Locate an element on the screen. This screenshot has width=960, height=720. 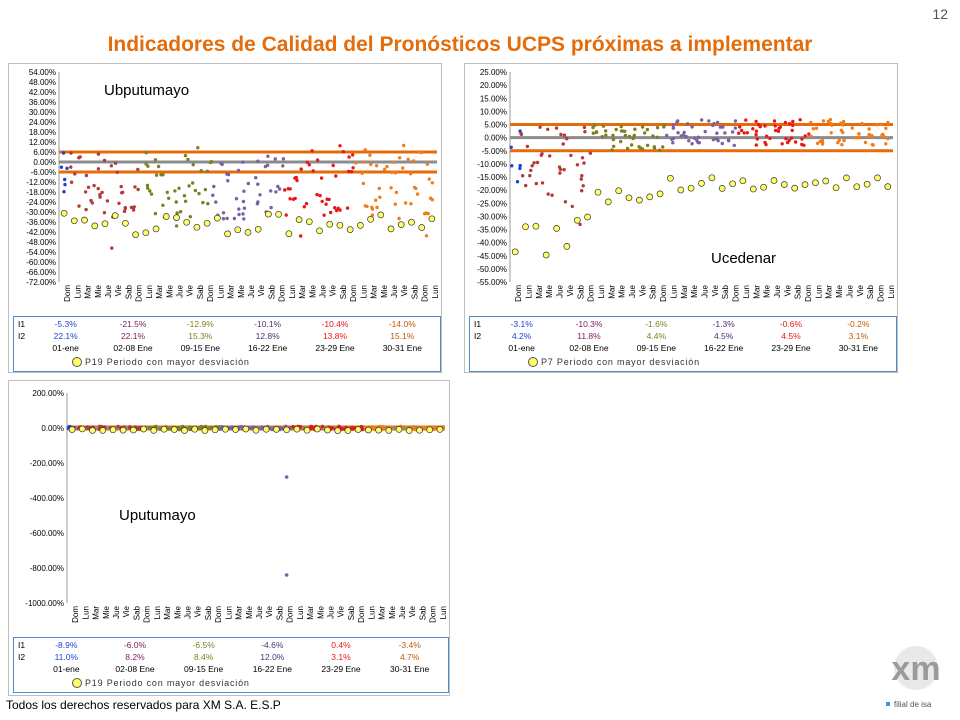
y-tick-label: -200.00% is located at coordinates (47, 463).